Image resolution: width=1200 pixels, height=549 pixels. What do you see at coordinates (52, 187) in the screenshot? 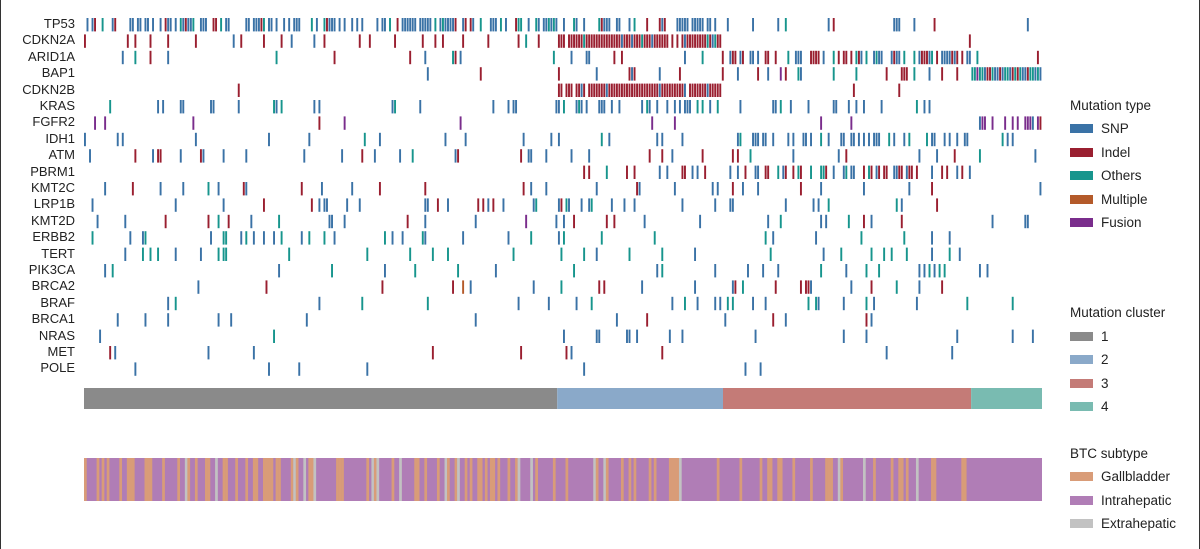
I see `gene-label: KMT2C` at bounding box center [52, 187].